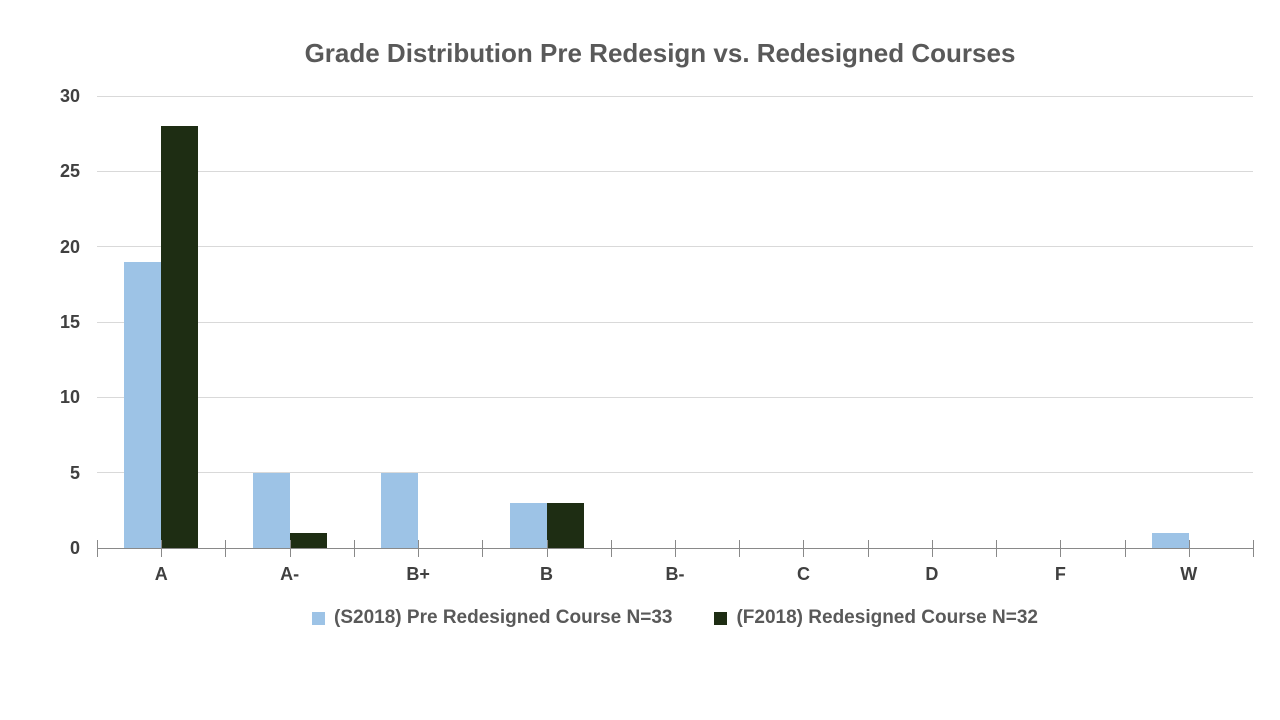 The image size is (1280, 720). Describe the element at coordinates (1060, 574) in the screenshot. I see `x-axis-category-label: F` at that location.